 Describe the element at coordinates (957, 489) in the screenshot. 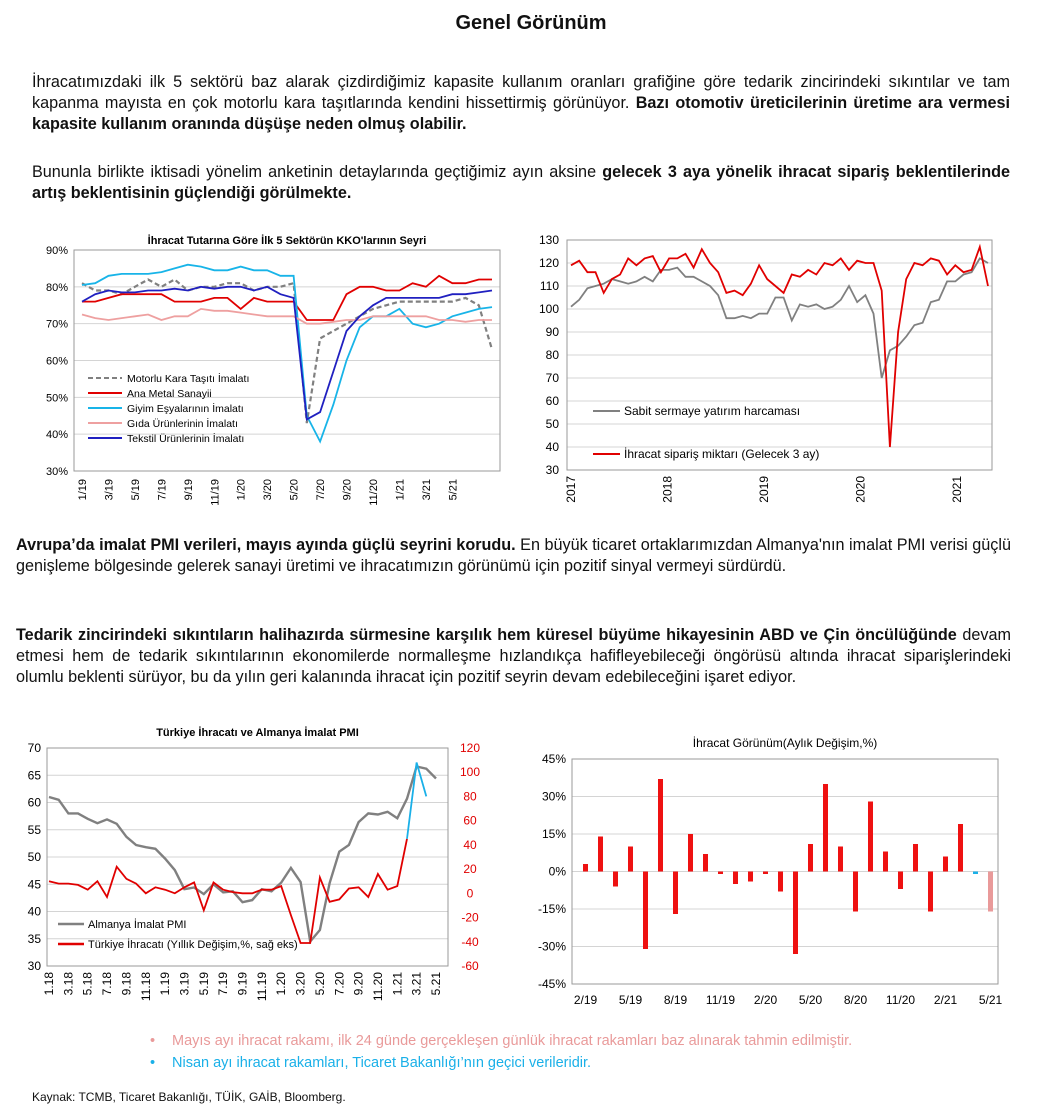

I see `x-tick-label: 2021` at that location.